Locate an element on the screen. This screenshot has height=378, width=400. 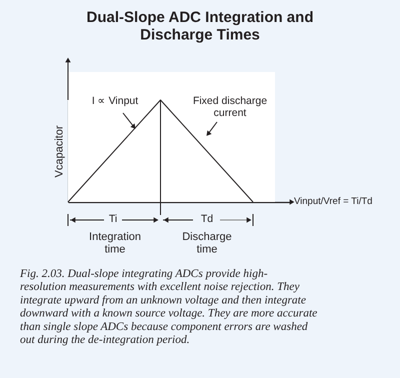
chart-title: Dual-Slope ADC Integration and Discharge Times is located at coordinates (200, 26).